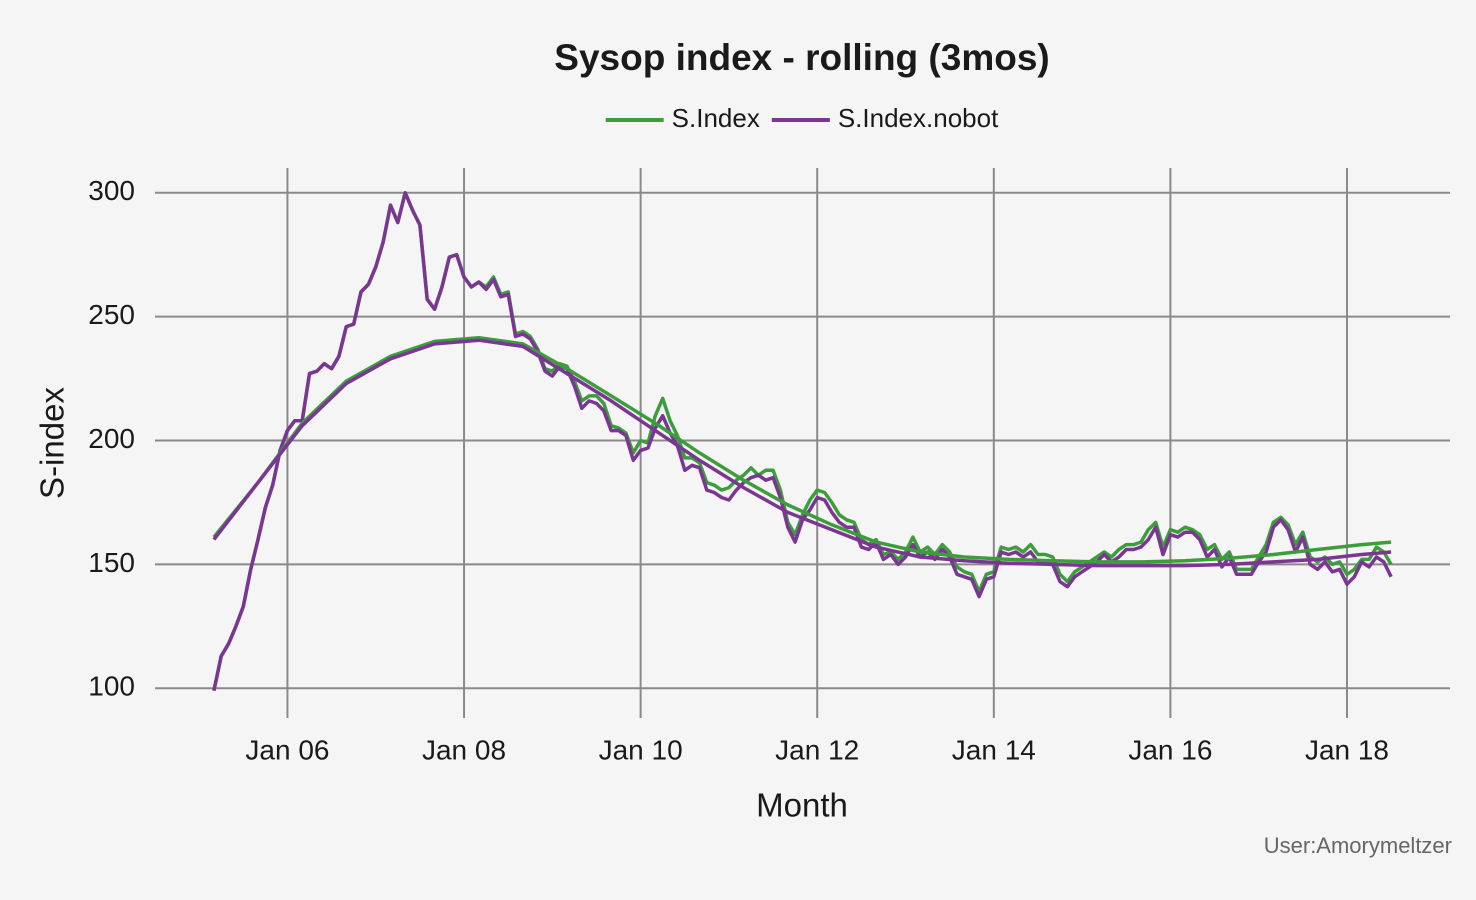 This screenshot has width=1476, height=900. I want to click on x-tick-label: Jan 16, so click(1170, 749).